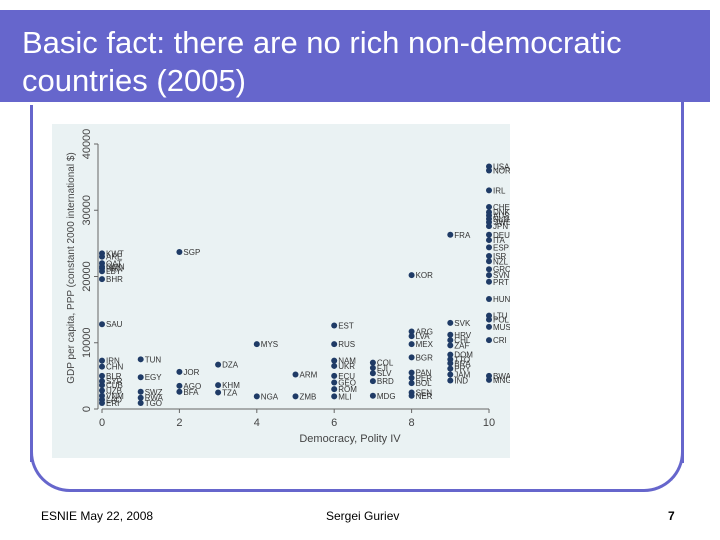 The width and height of the screenshot is (720, 540). Describe the element at coordinates (660, 94) in the screenshot. I see `frame-top-line` at that location.